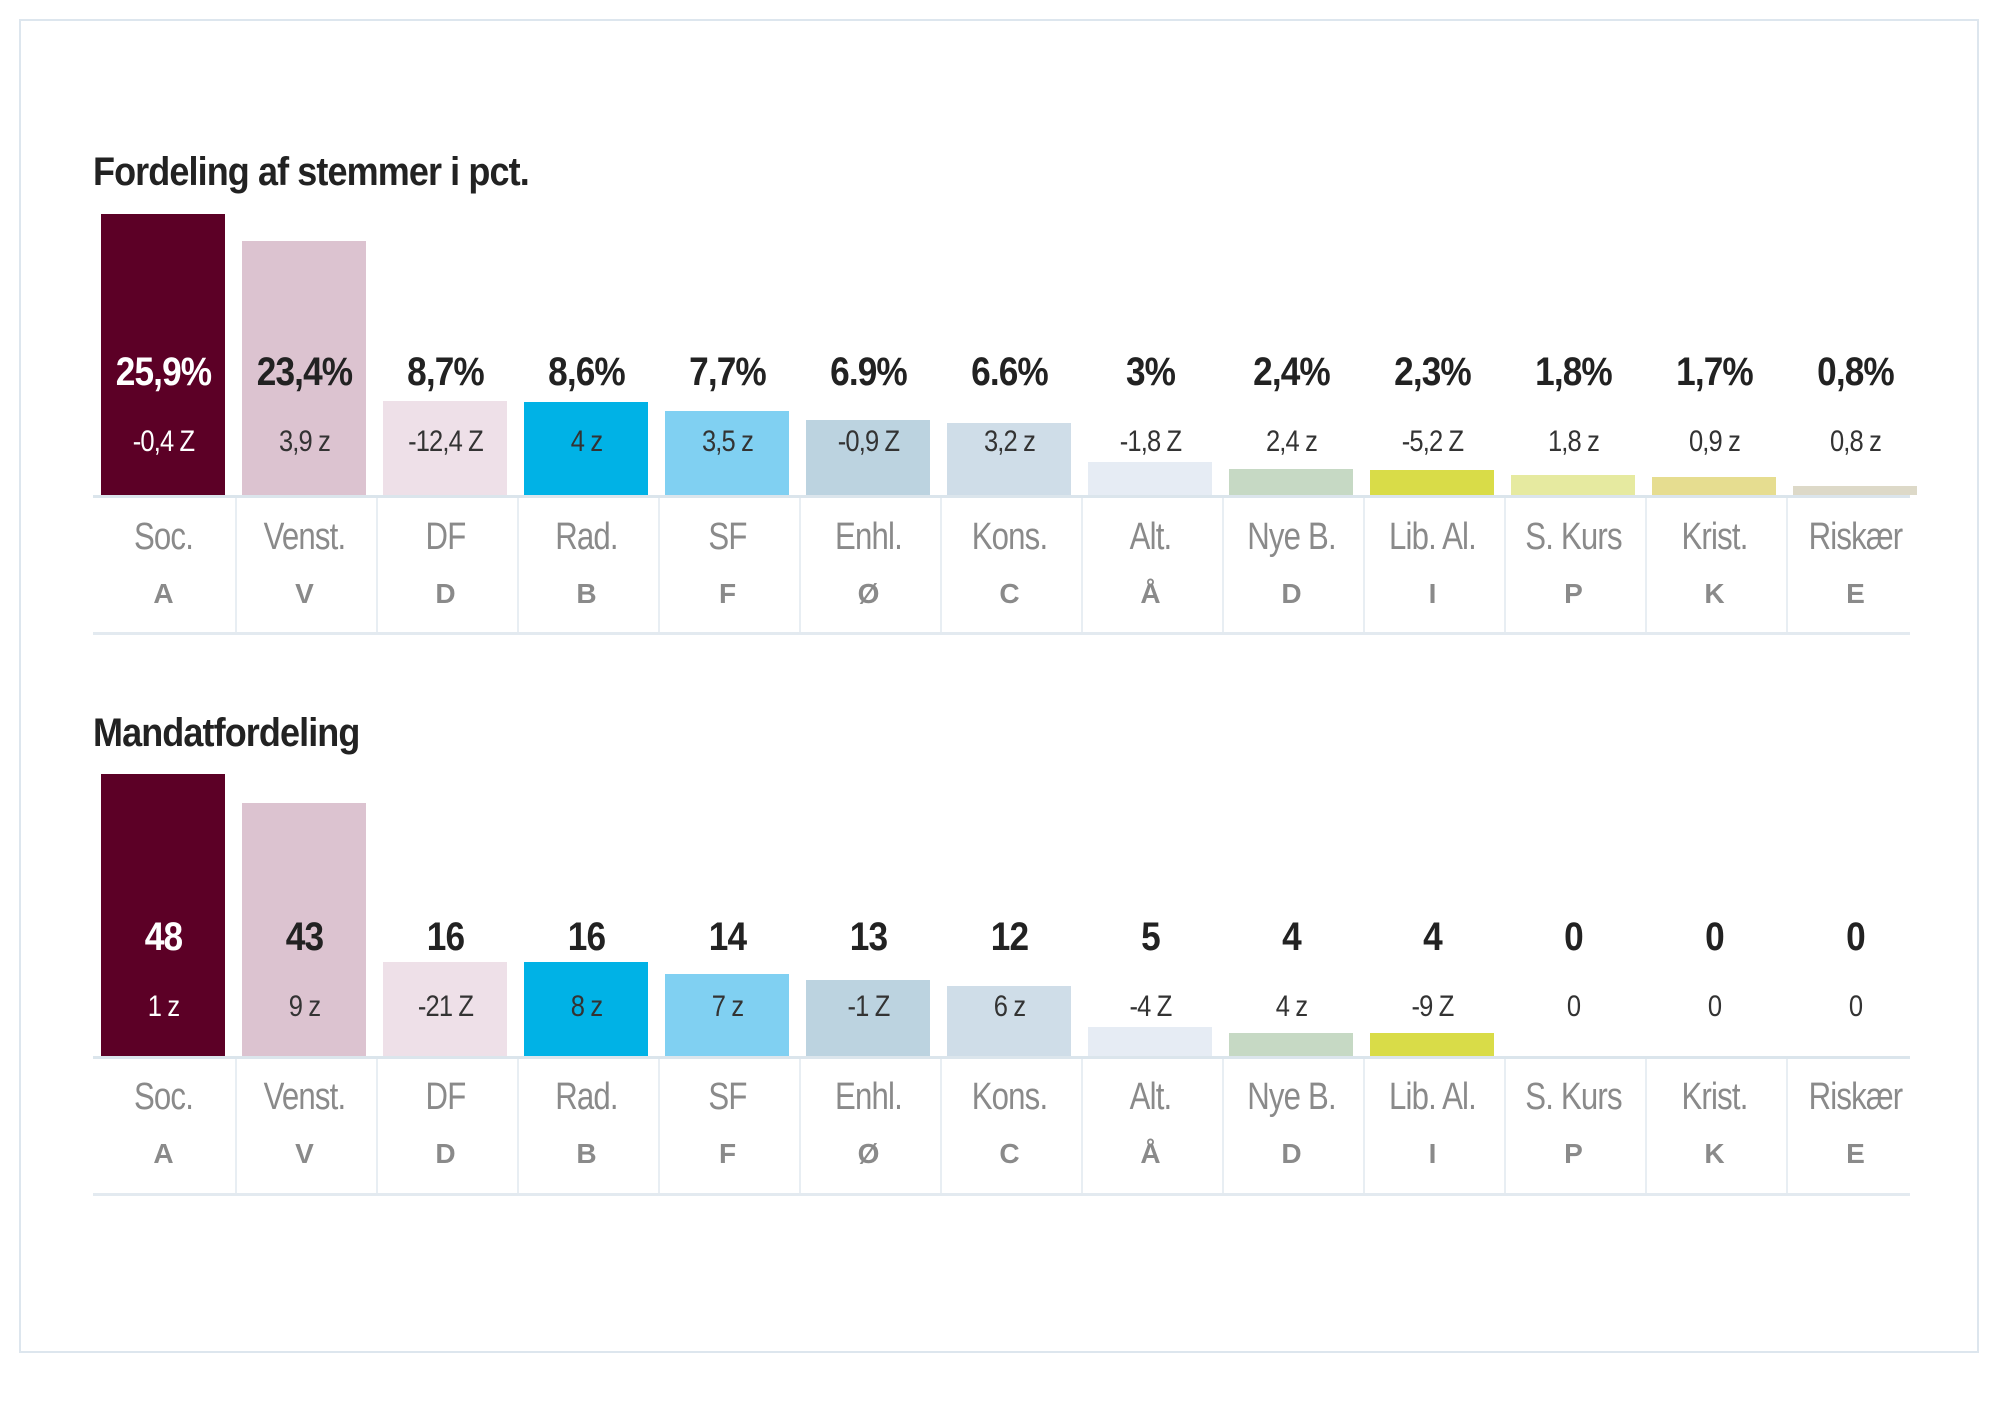 This screenshot has height=1418, width=2000. Describe the element at coordinates (1150, 372) in the screenshot. I see `value-label: 3%` at that location.